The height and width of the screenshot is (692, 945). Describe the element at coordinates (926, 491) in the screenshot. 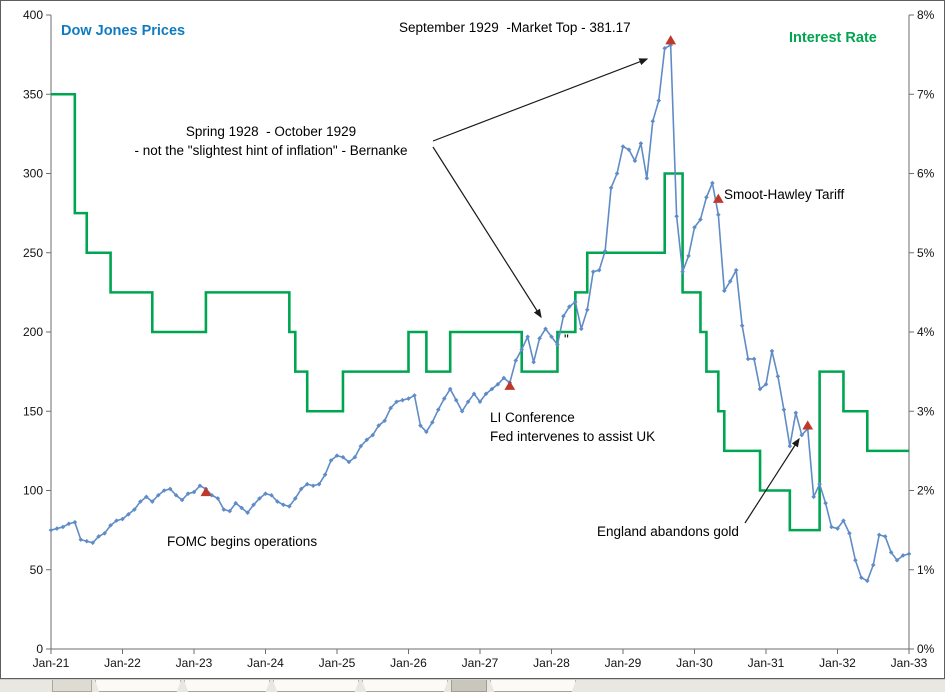

I see `right-axis-tick-label: 2%` at that location.